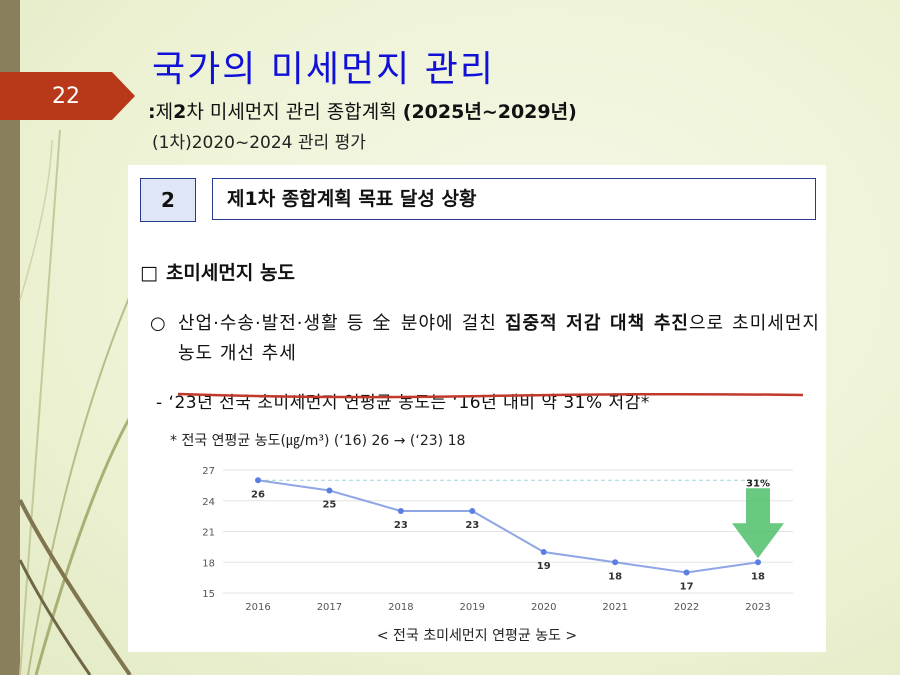  What do you see at coordinates (400, 607) in the screenshot?
I see `x-tick-label: 2018` at bounding box center [400, 607].